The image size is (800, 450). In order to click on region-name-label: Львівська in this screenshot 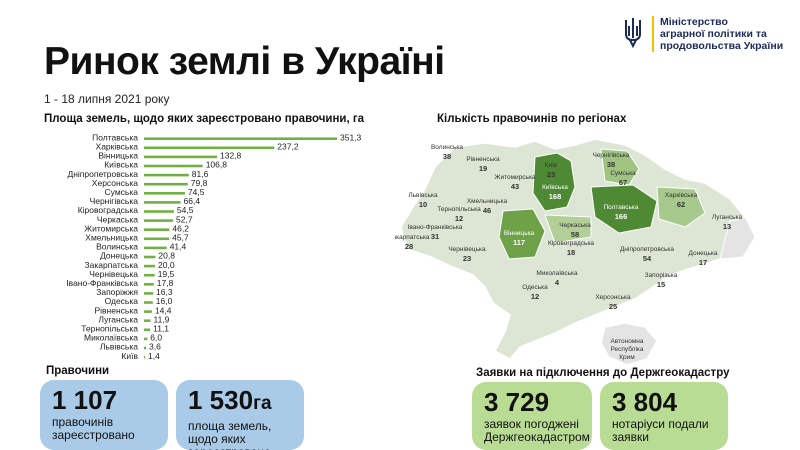, I will do `click(423, 195)`.